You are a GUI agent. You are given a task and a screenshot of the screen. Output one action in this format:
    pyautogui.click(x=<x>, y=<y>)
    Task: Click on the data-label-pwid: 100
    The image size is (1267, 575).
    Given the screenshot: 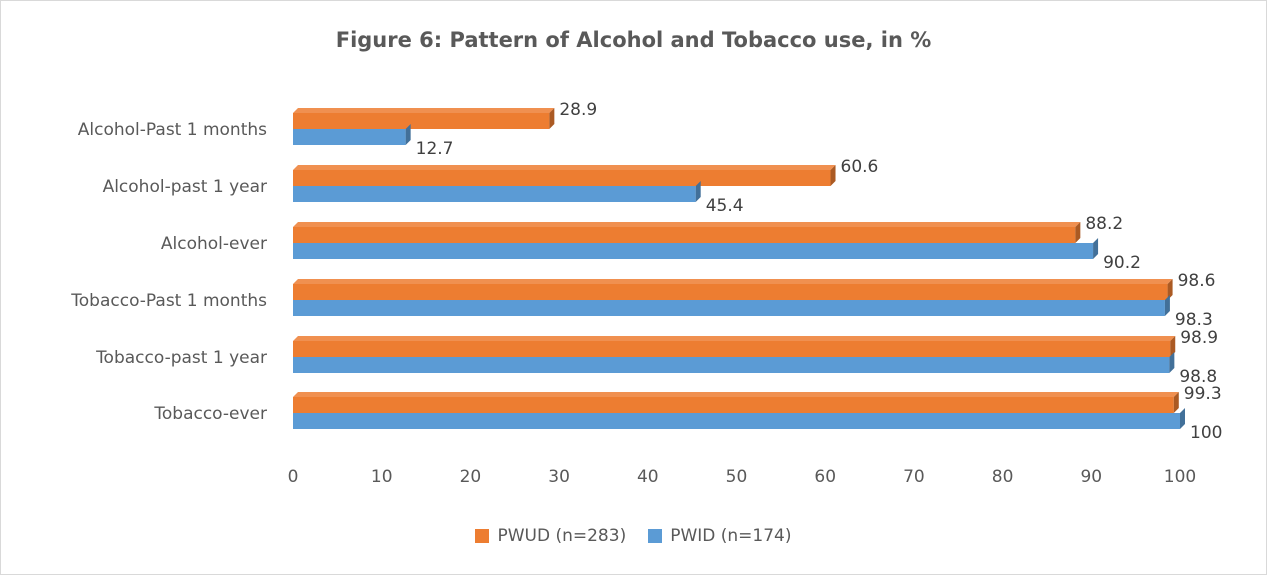 What is the action you would take?
    pyautogui.click(x=1206, y=433)
    